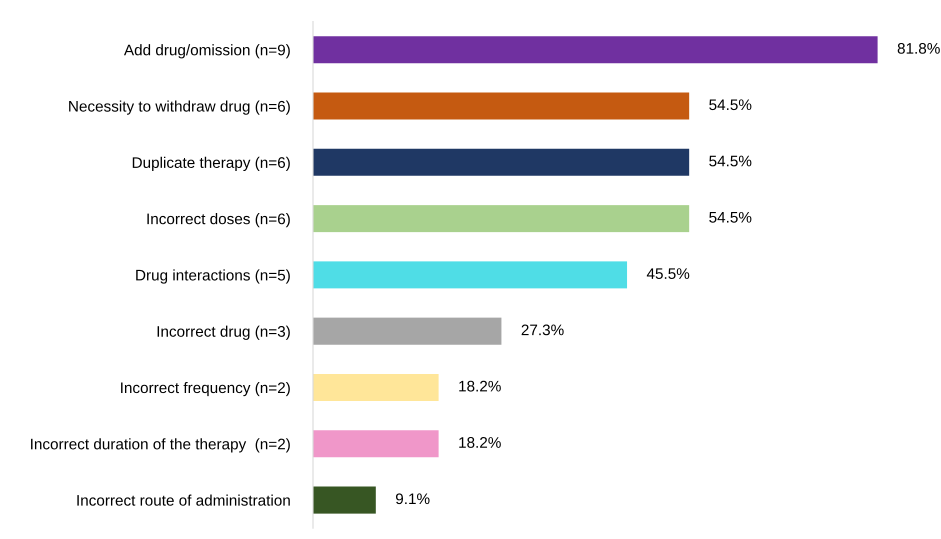 Image resolution: width=941 pixels, height=539 pixels. What do you see at coordinates (543, 330) in the screenshot?
I see `data-label: 27.3%` at bounding box center [543, 330].